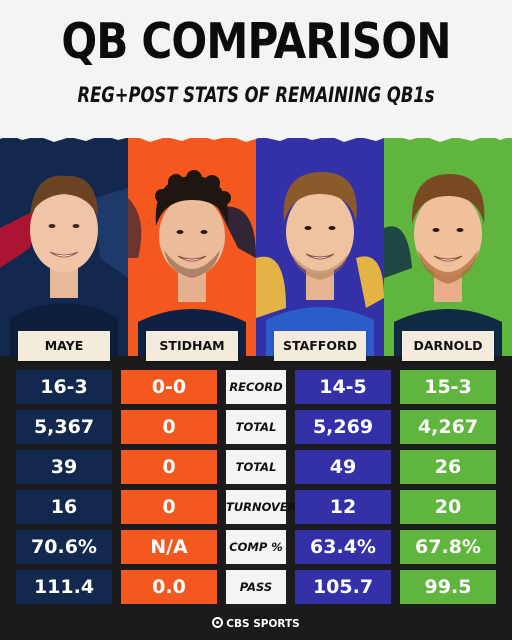 The width and height of the screenshot is (512, 640). Describe the element at coordinates (256, 479) in the screenshot. I see `stat-label-total-tds: TOTAL TDS` at that location.